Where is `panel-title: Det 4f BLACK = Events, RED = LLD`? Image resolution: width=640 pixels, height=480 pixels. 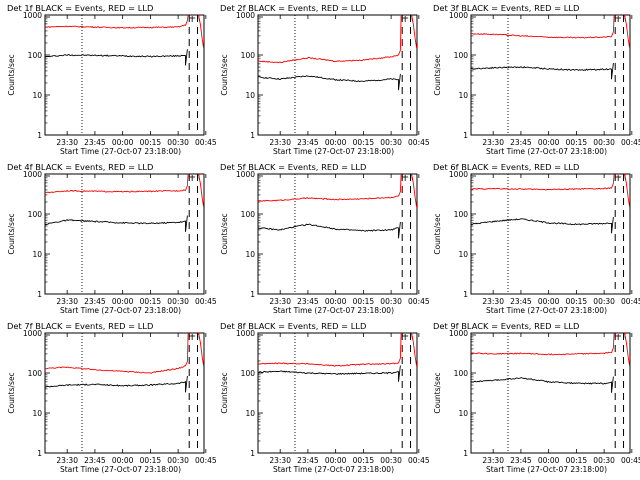 panel-title: Det 4f BLACK = Events, RED = LLD is located at coordinates (80, 167).